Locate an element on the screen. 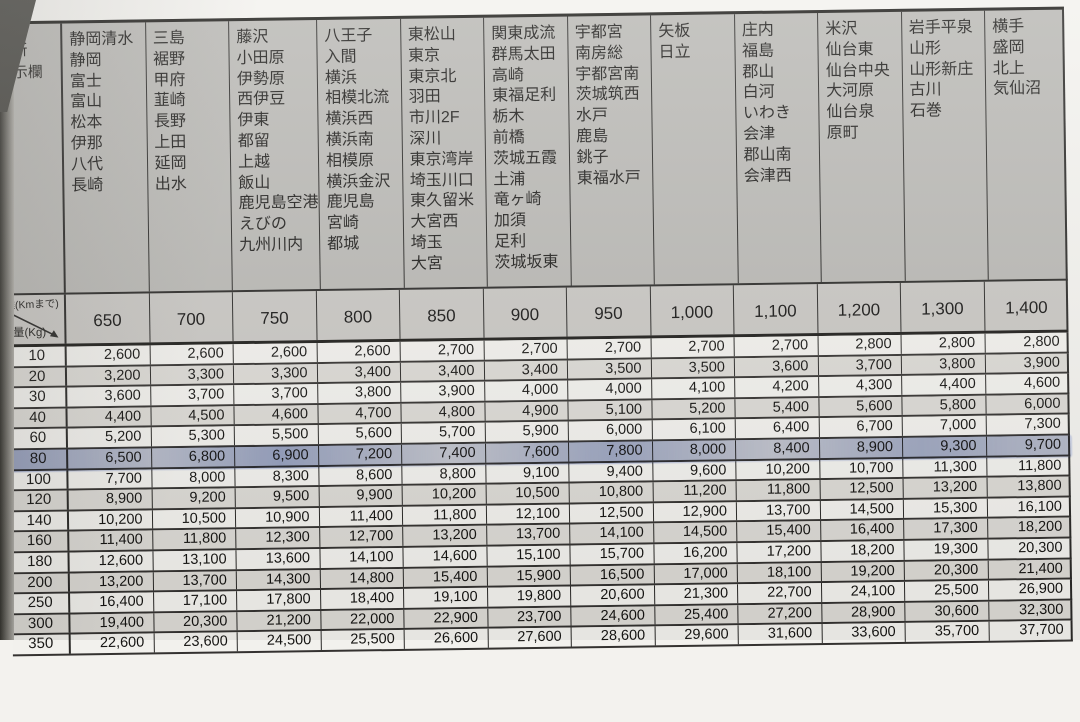 Image resolution: width=1080 pixels, height=722 pixels. rate-cell: 4,900 is located at coordinates (526, 411).